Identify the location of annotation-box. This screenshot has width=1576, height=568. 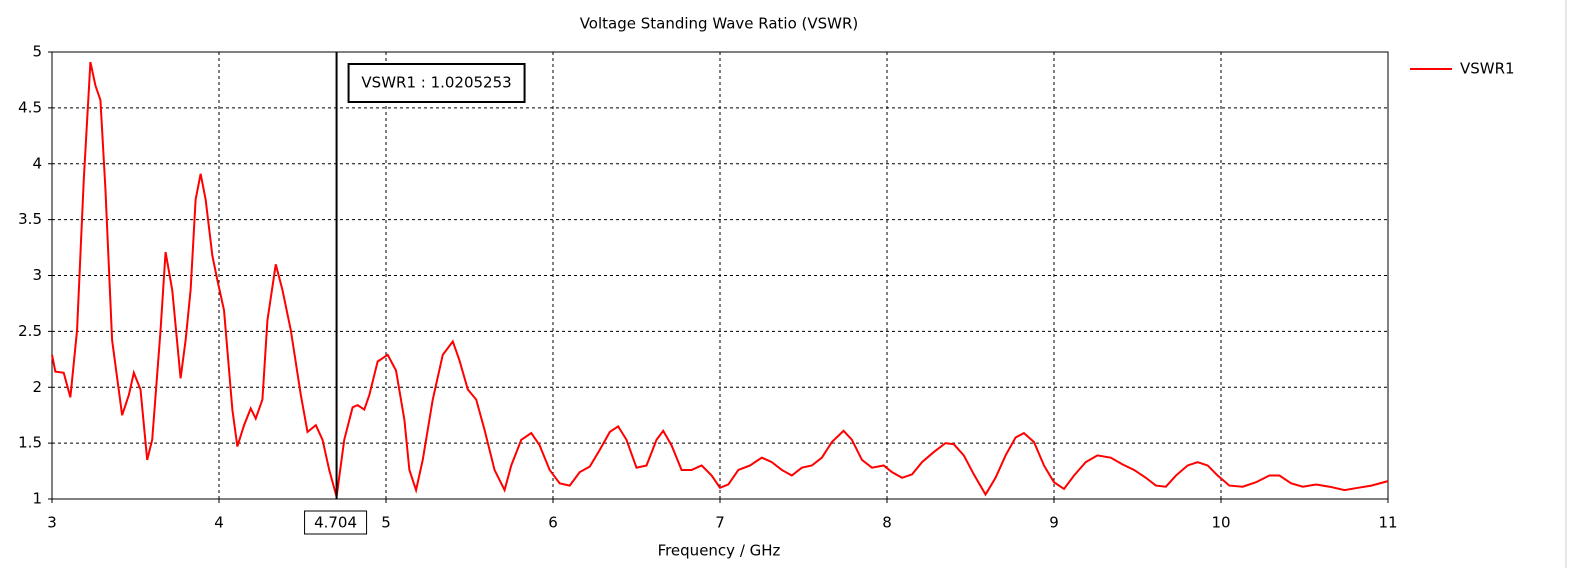
(436, 83).